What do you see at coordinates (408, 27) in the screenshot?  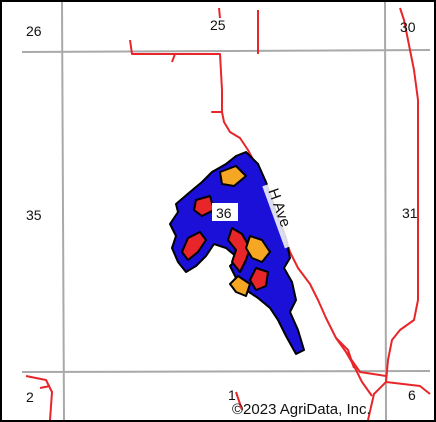 I see `section-label-30: 30` at bounding box center [408, 27].